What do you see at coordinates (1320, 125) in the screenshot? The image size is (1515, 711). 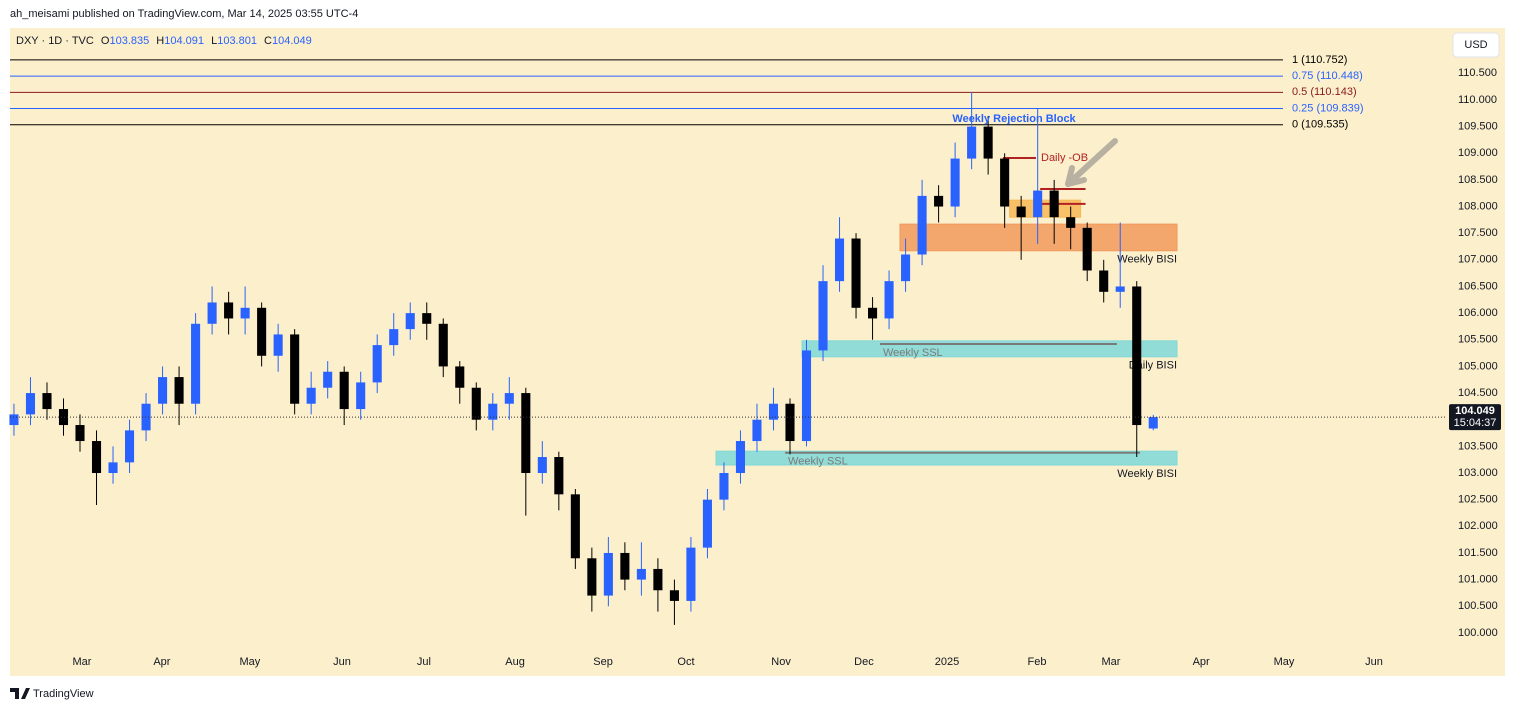 I see `fib-label: 0 (109.535)` at bounding box center [1320, 125].